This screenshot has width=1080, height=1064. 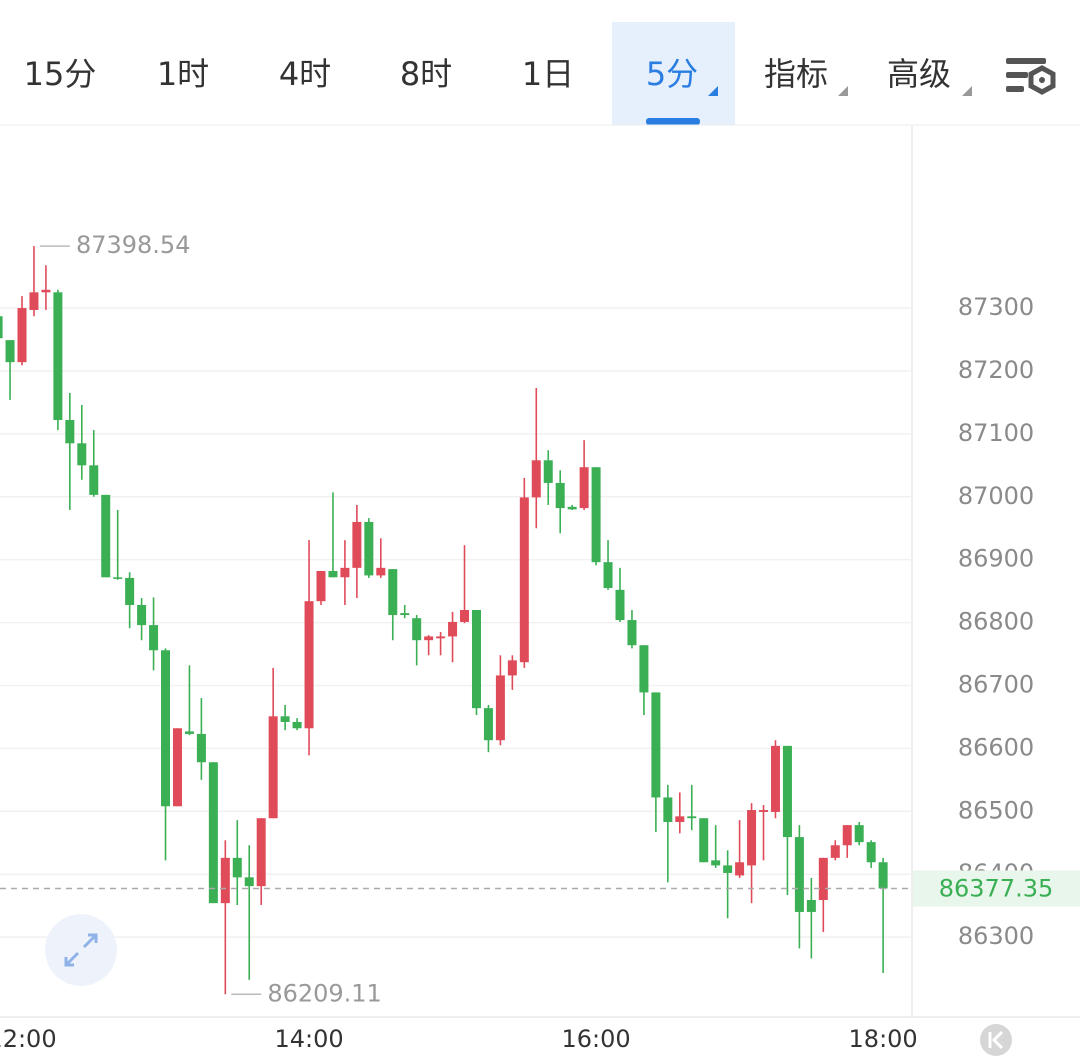 I want to click on fullscreen-icon, so click(x=81, y=950).